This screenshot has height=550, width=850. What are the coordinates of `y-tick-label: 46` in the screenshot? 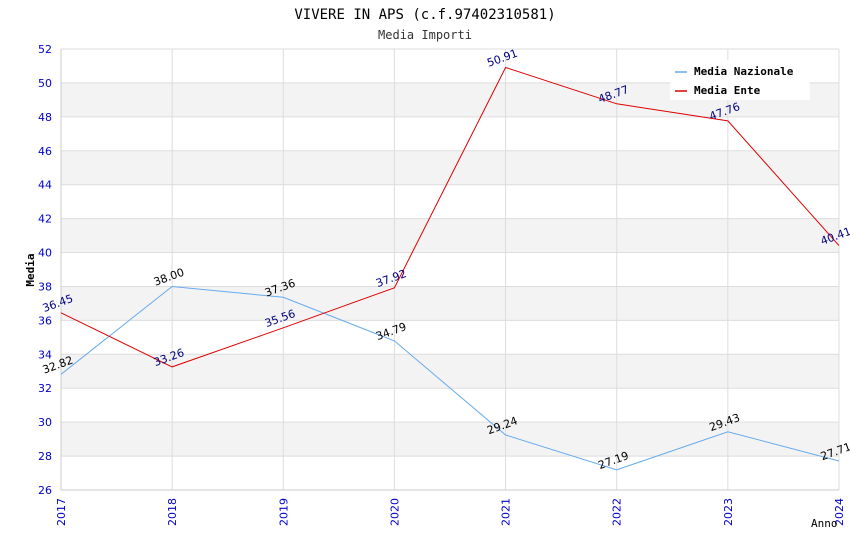 It's located at (45, 151).